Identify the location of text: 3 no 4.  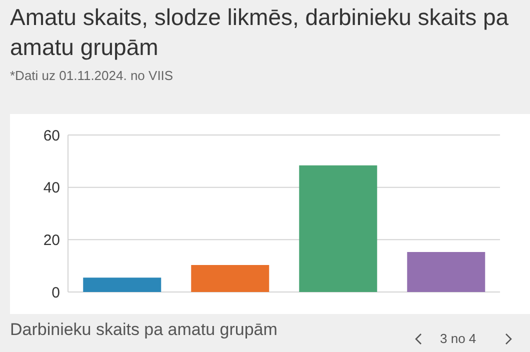
(458, 338).